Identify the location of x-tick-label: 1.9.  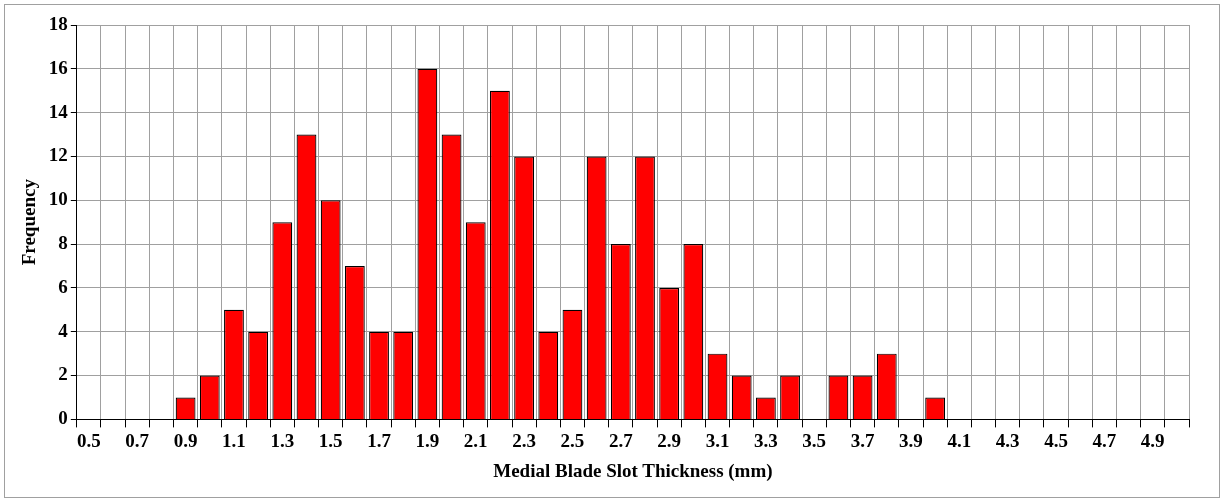
(427, 440).